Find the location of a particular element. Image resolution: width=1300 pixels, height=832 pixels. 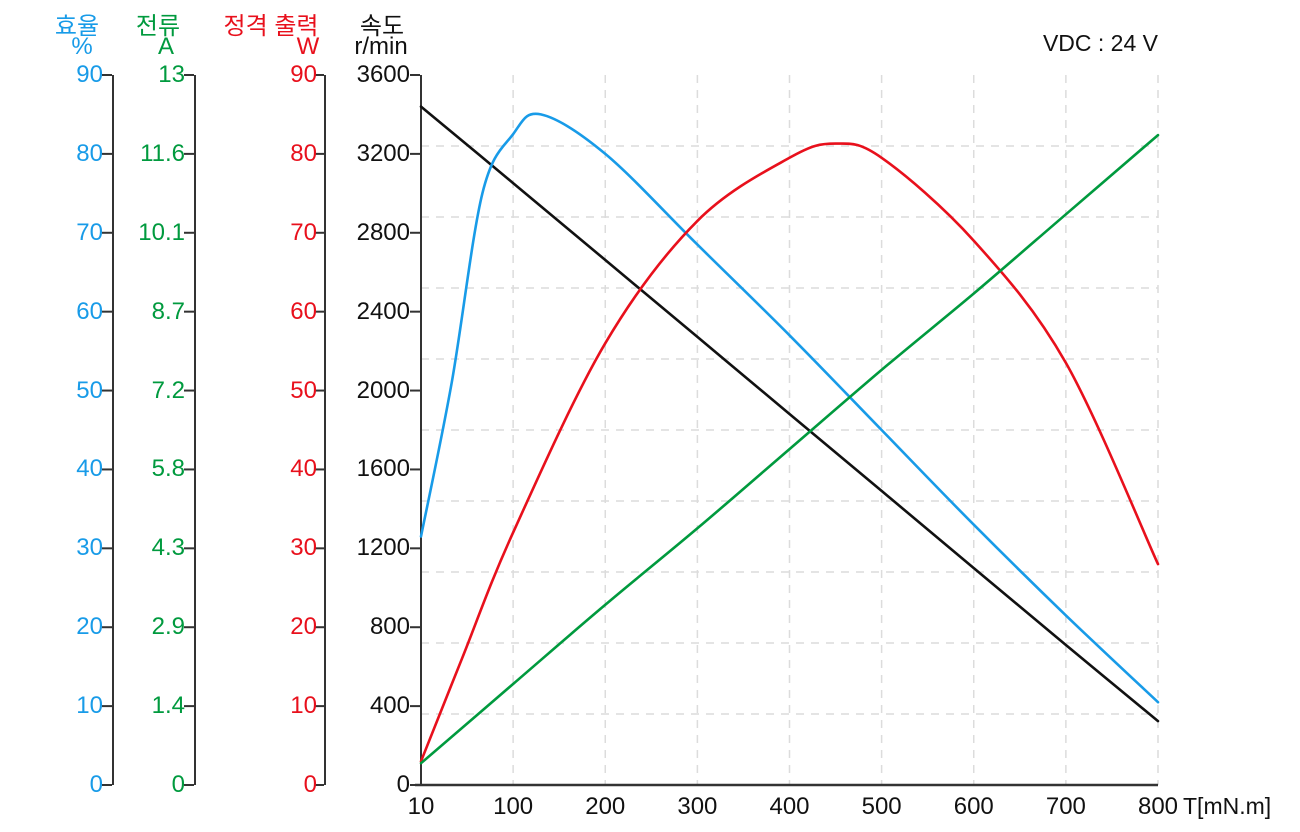

tick-label-current-4: 7.2 is located at coordinates (168, 390).